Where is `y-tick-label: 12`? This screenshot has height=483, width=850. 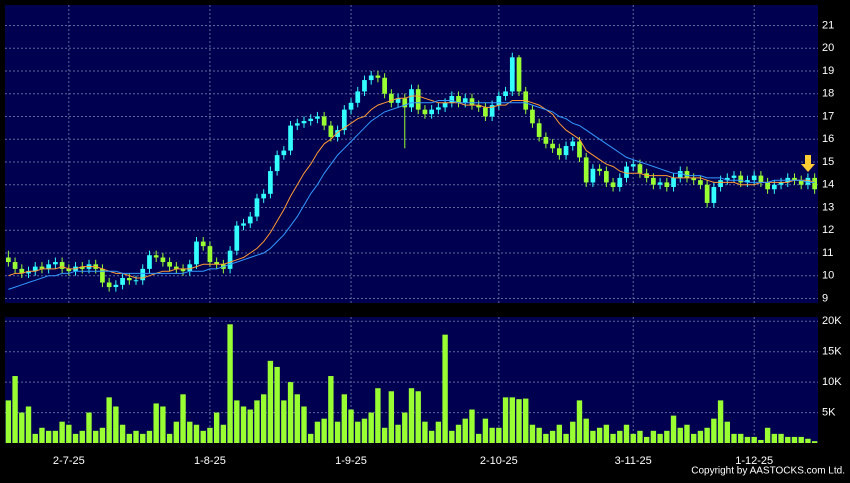 y-tick-label: 12 is located at coordinates (828, 230).